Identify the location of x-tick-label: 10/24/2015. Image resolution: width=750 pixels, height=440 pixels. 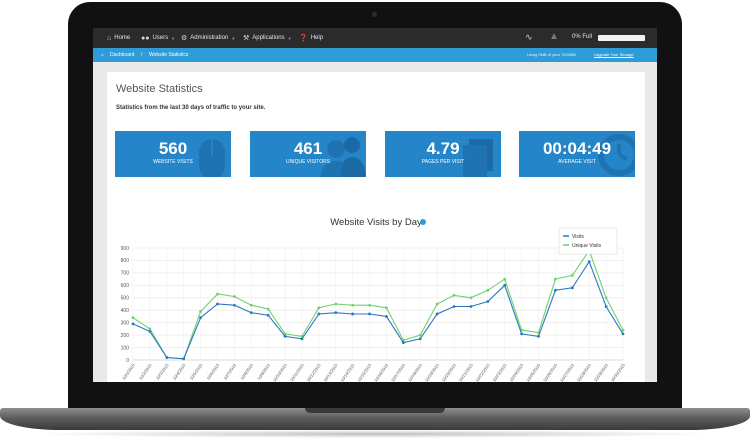
(516, 372).